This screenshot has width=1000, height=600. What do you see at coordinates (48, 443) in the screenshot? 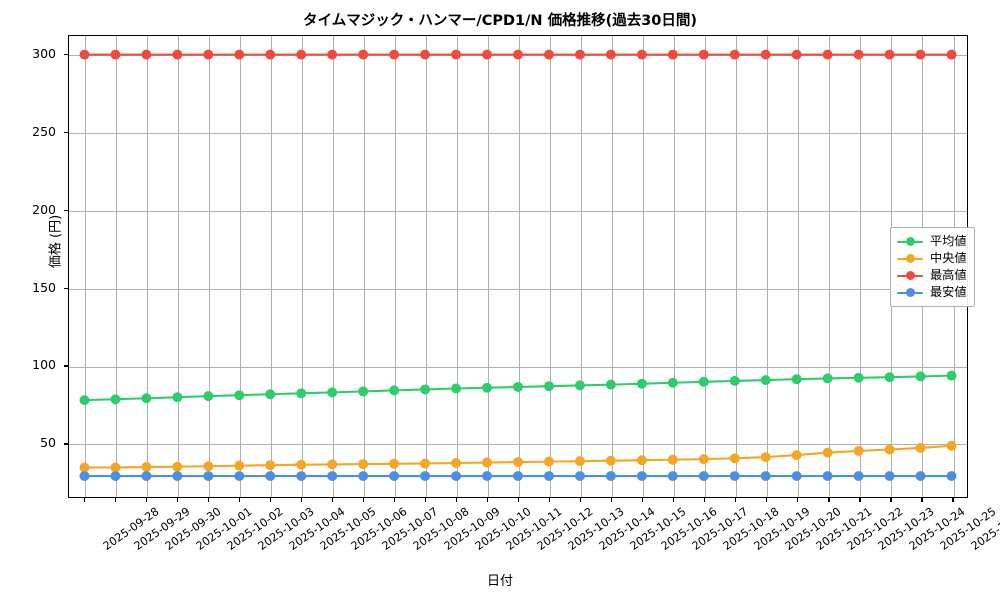
I see `y-tick-label: 50` at bounding box center [48, 443].